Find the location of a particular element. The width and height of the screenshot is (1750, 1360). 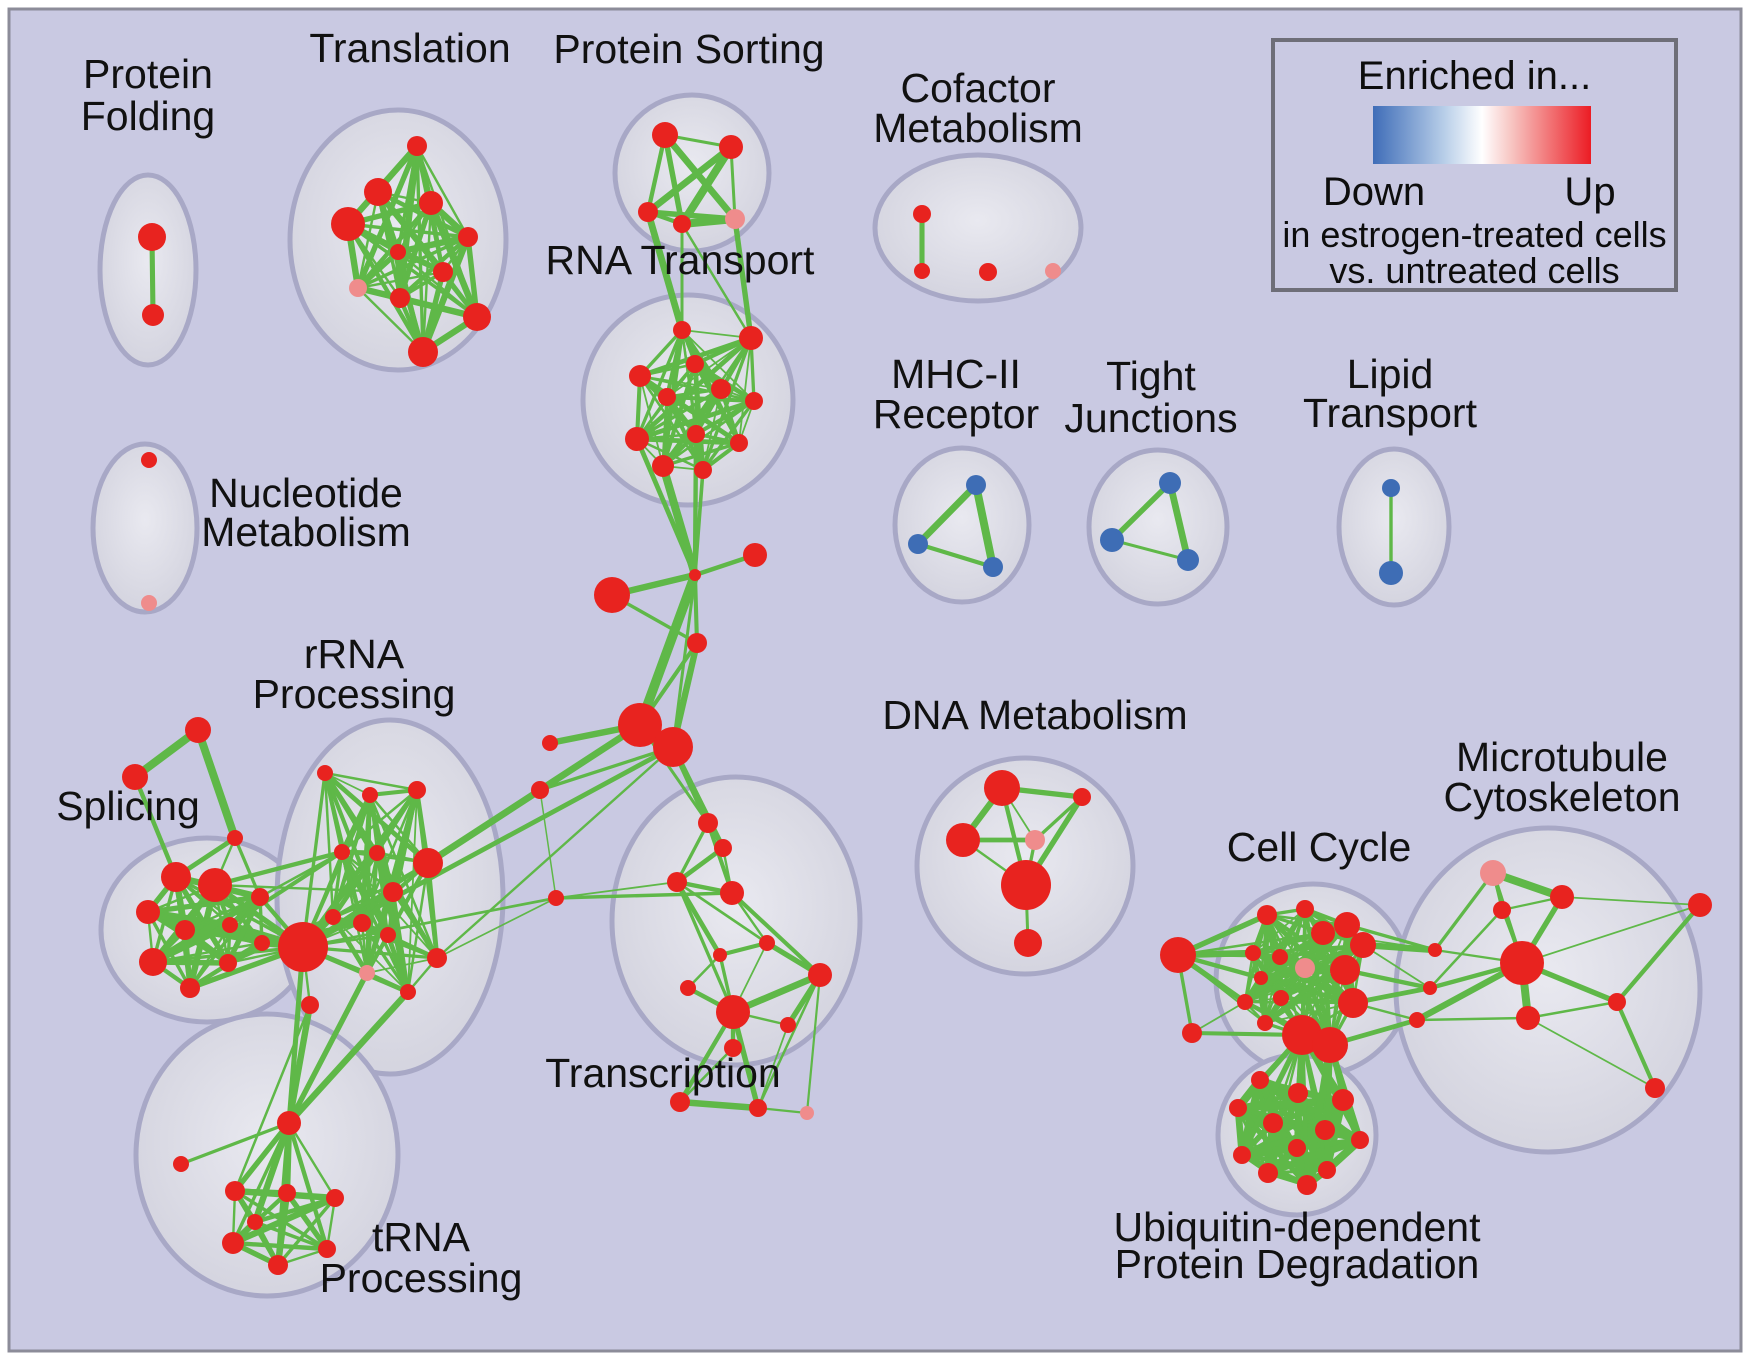

cluster-label-ubiquitin: Ubiquitin-dependent is located at coordinates (1298, 1227).